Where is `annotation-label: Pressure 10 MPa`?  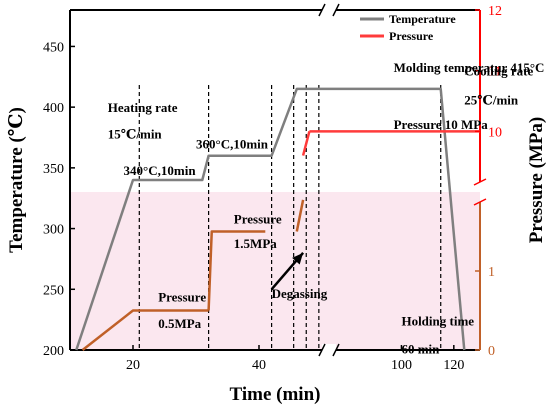
annotation-label: Pressure 10 MPa is located at coordinates (441, 124).